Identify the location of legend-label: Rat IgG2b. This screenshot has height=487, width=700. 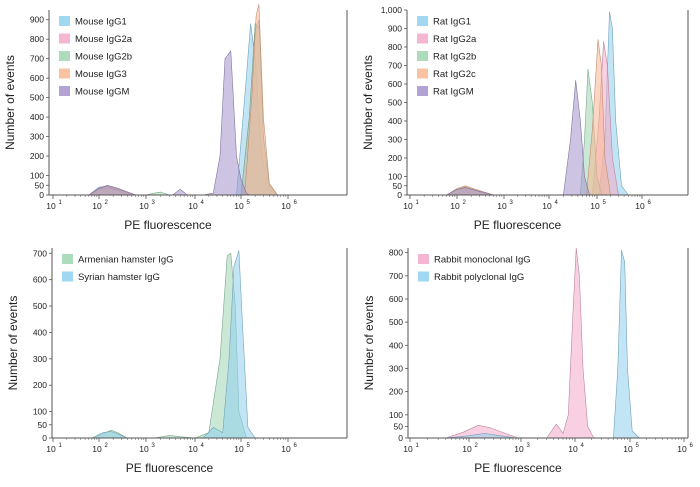
(454, 57).